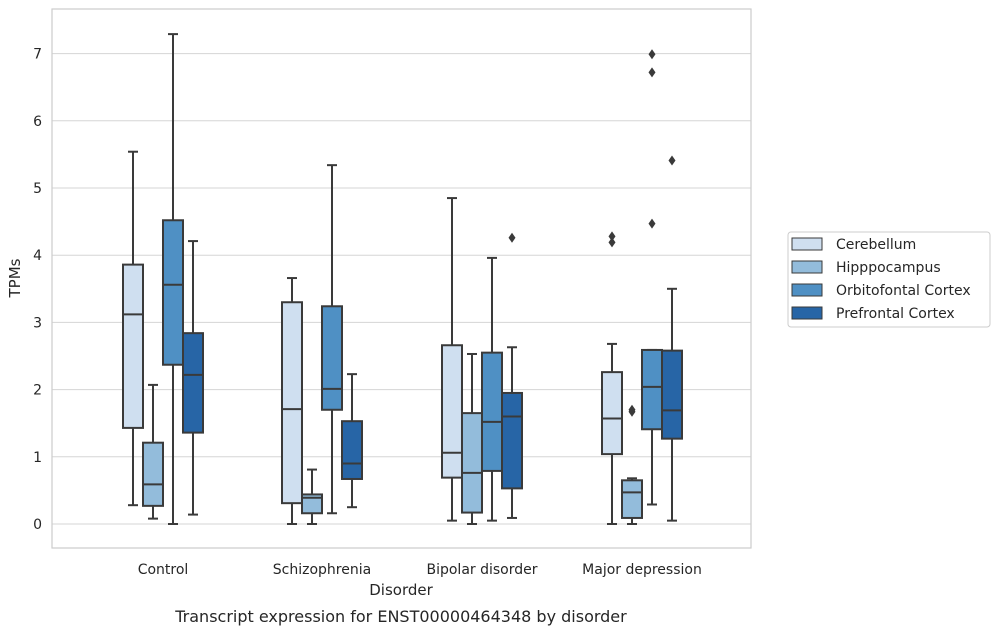  Describe the element at coordinates (37, 290) in the screenshot. I see `y-tick-labels: 0 1 2 3 4 5 6 7` at that location.